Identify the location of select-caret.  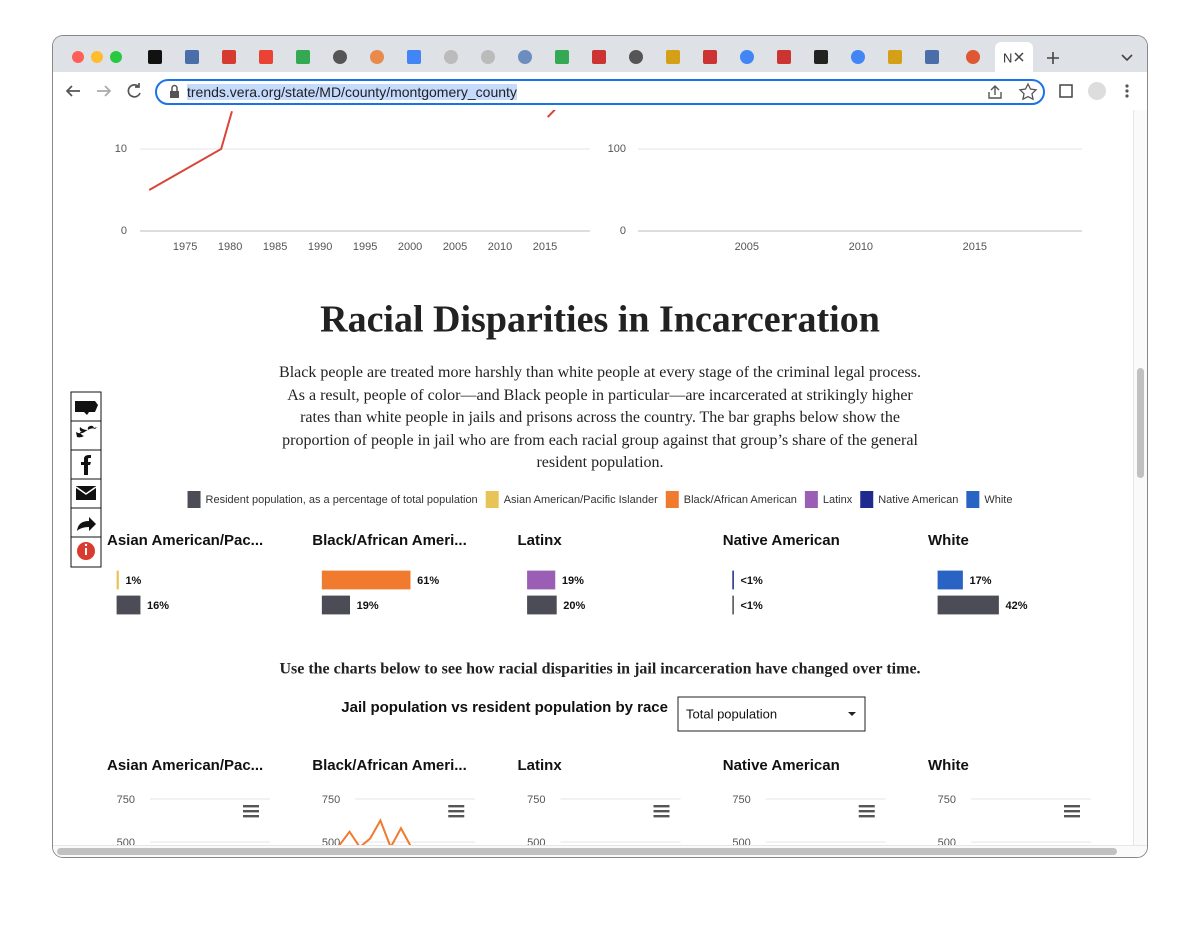
(852, 714).